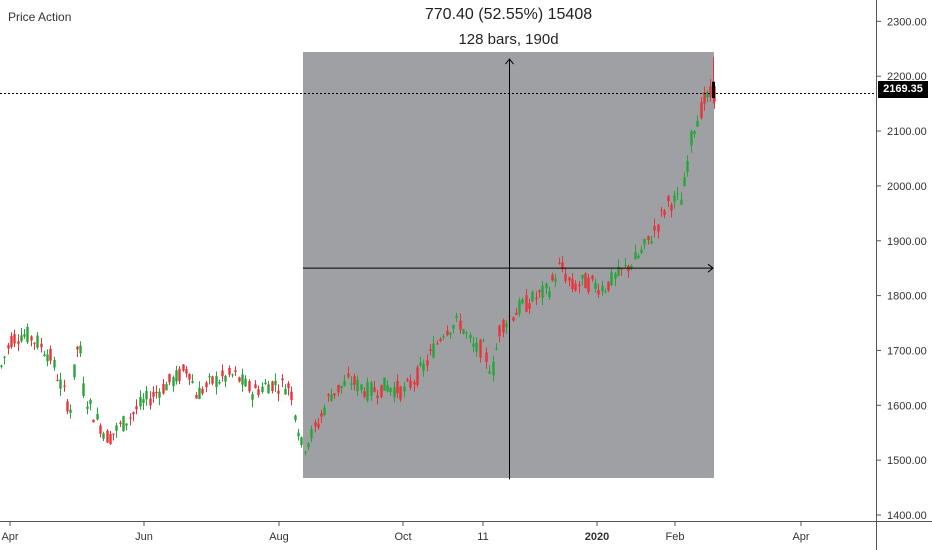  I want to click on x-tick-label: Jun, so click(144, 537).